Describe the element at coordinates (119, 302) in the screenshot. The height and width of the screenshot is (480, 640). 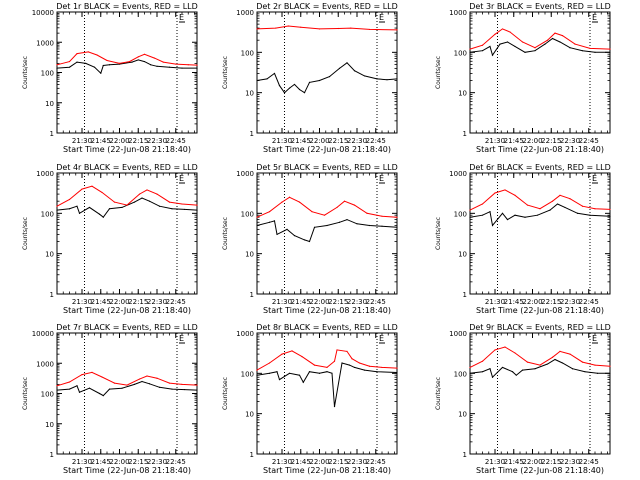
I see `x-tick-label: 22:00` at that location.